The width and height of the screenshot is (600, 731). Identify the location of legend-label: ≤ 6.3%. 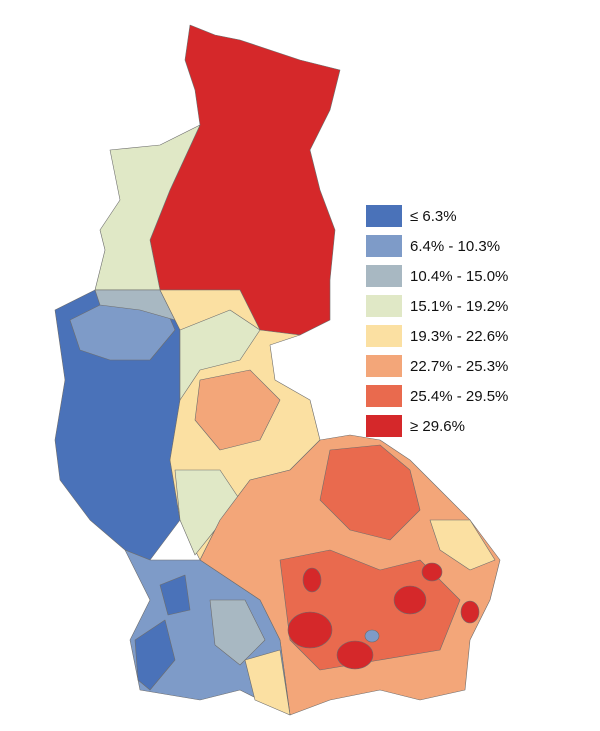
(433, 216).